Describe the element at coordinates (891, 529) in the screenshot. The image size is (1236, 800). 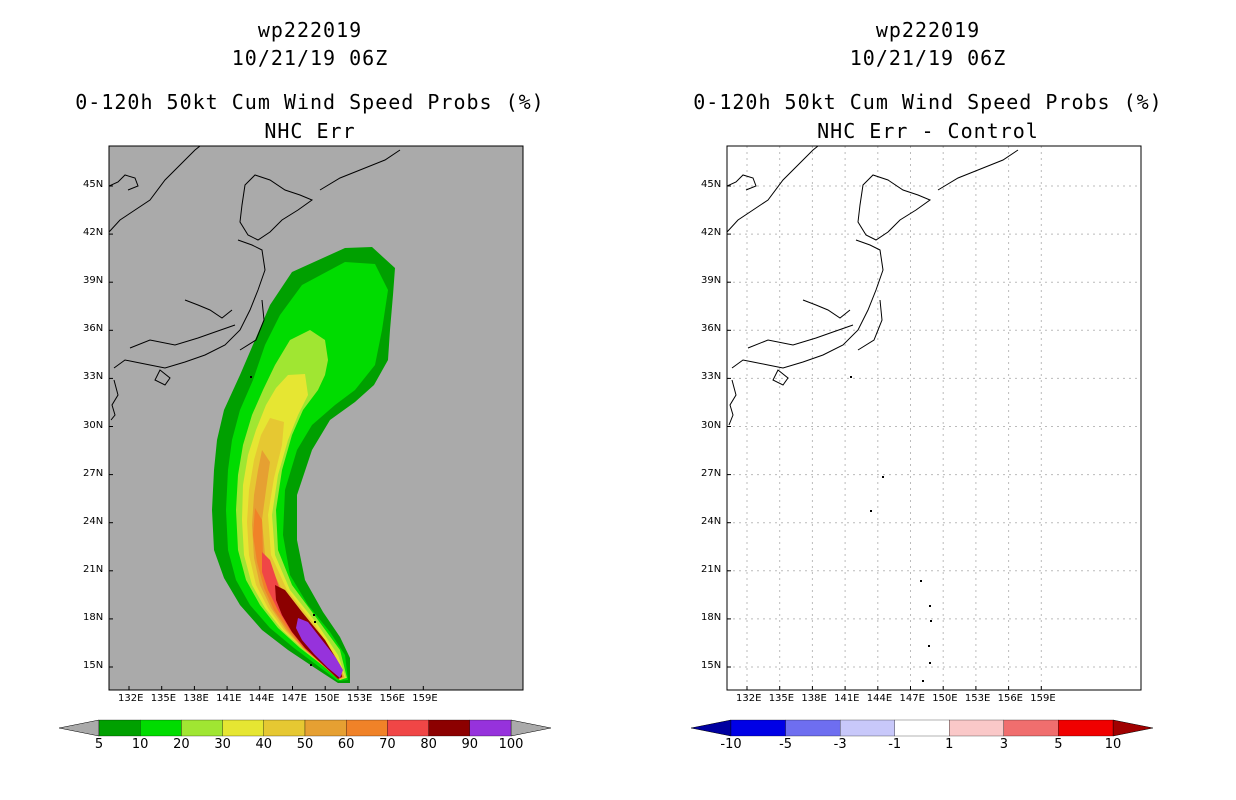
I see `right-islands` at that location.